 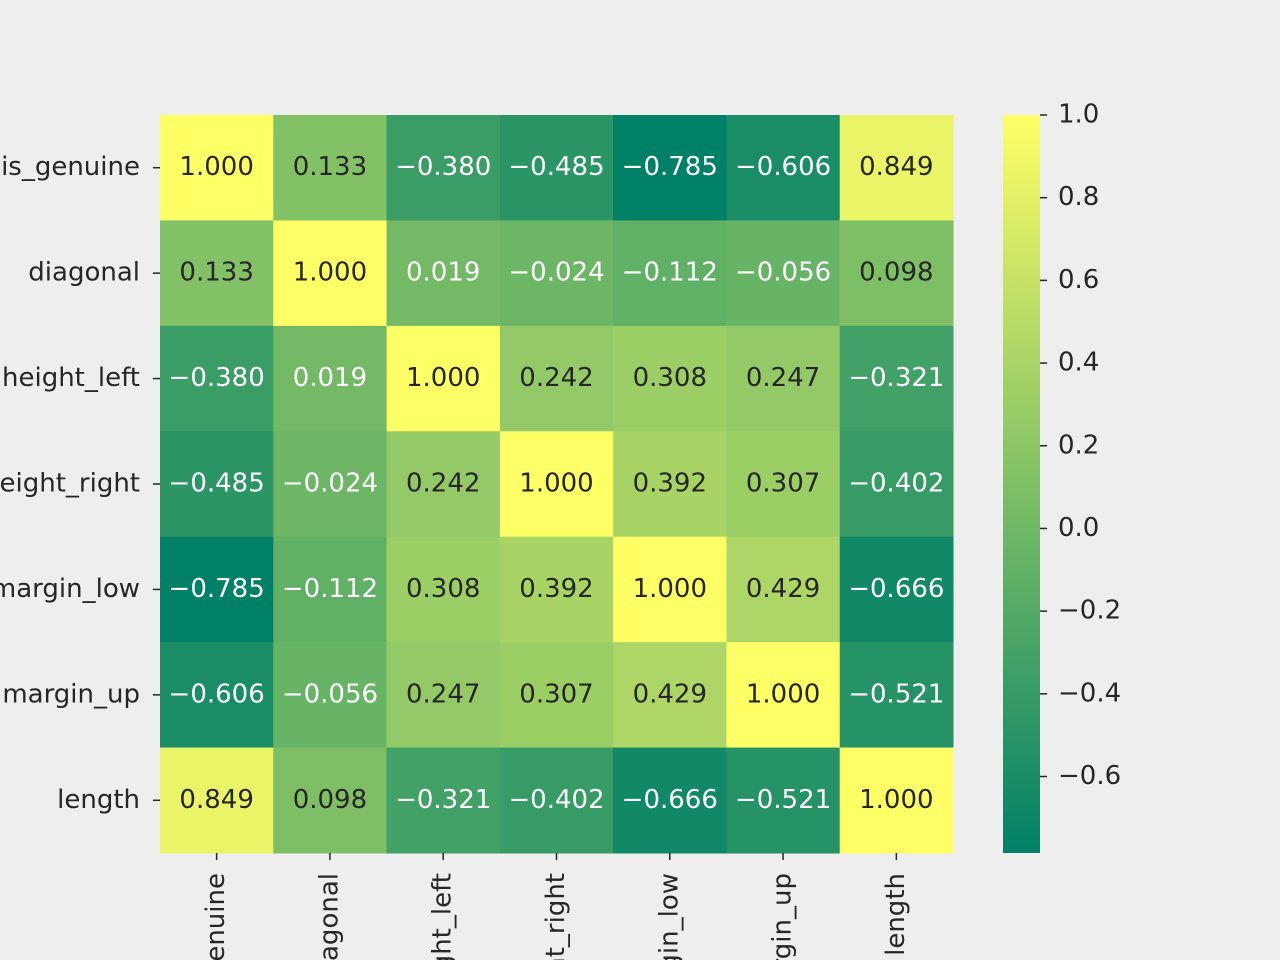 I want to click on colorbar-tick-label: −0.4, so click(x=1089, y=693).